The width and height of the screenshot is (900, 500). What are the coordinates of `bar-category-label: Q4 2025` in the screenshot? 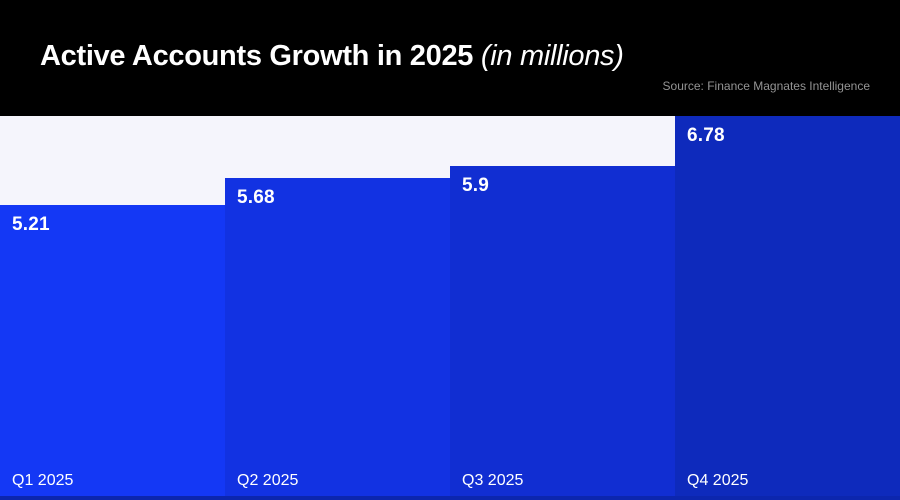 It's located at (718, 480).